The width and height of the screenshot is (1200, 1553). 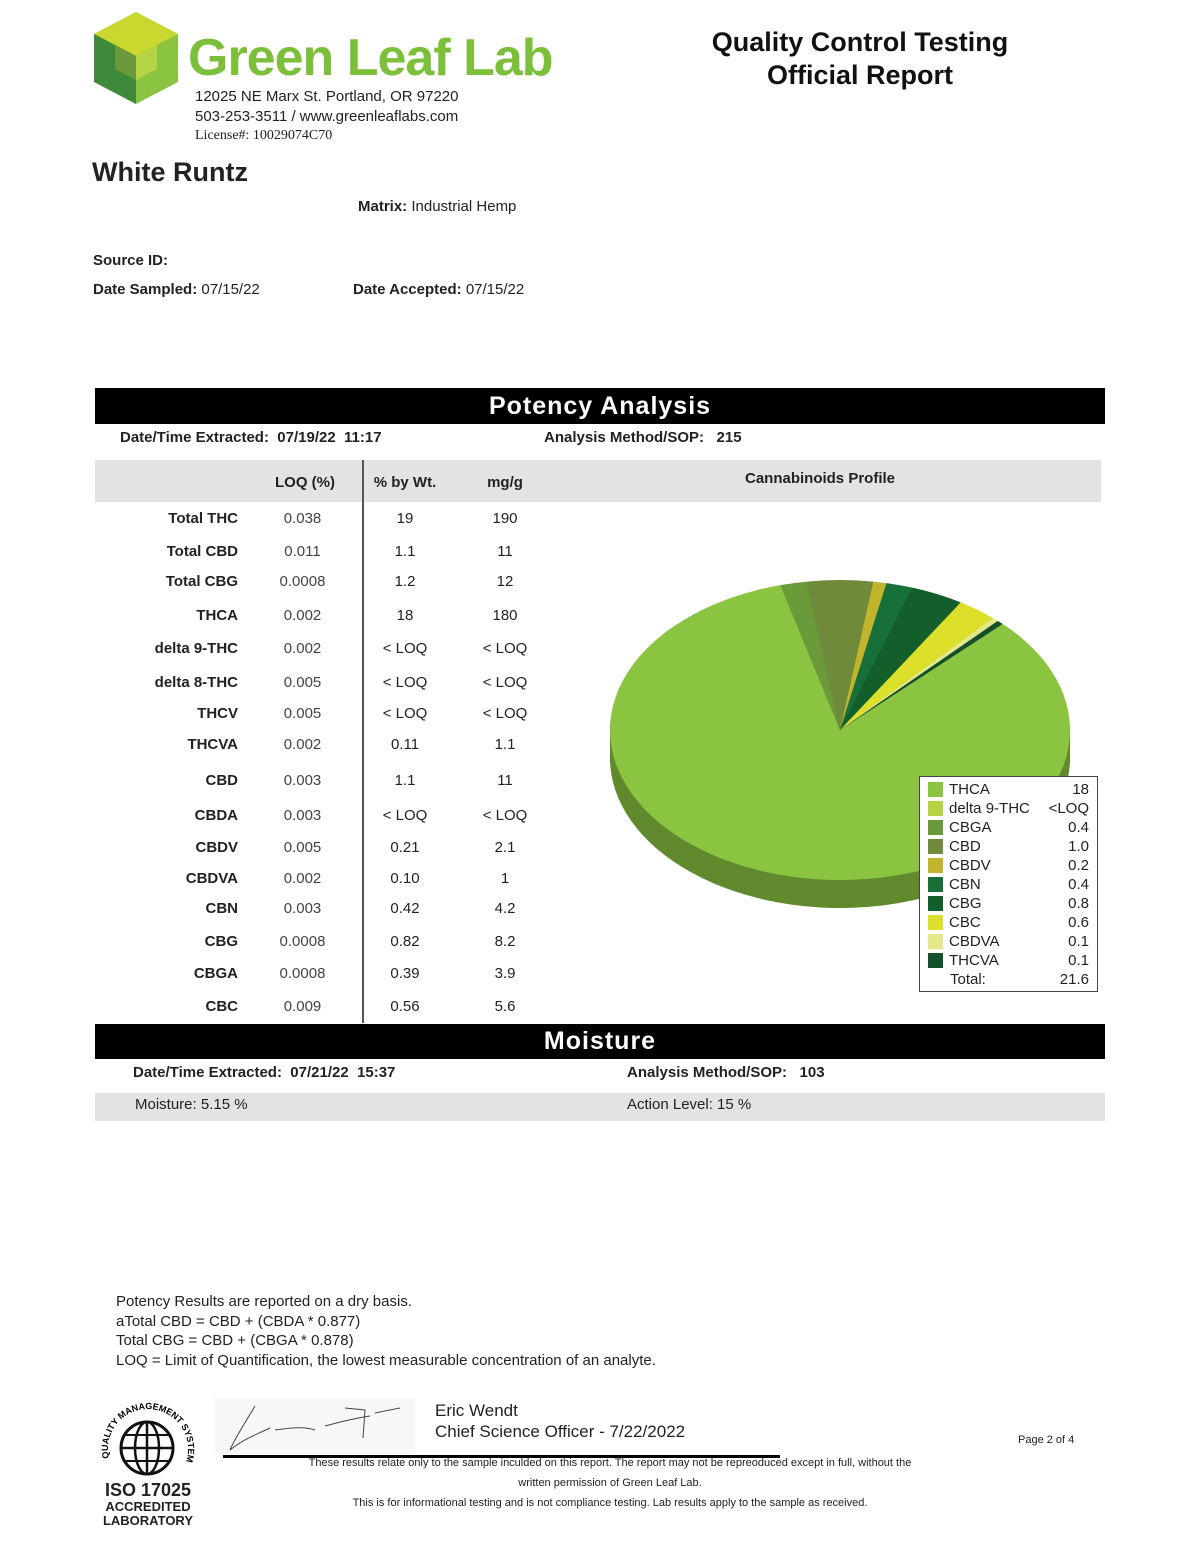 What do you see at coordinates (600, 406) in the screenshot?
I see `potency-title: Potency Analysis` at bounding box center [600, 406].